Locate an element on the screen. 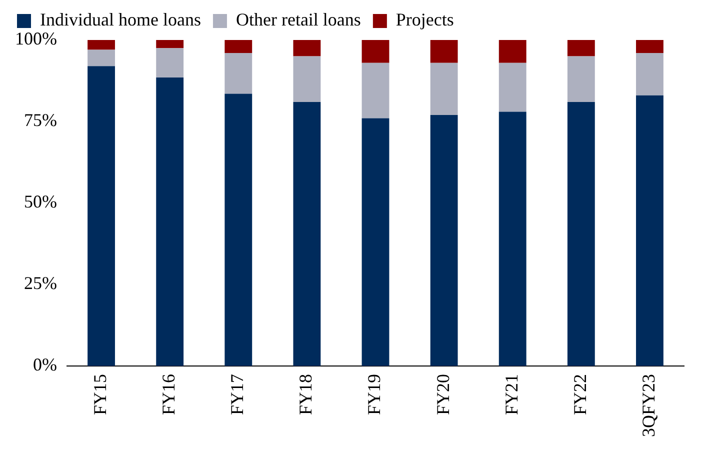 The image size is (709, 450). x-tick-label: 3QFY23 is located at coordinates (648, 406).